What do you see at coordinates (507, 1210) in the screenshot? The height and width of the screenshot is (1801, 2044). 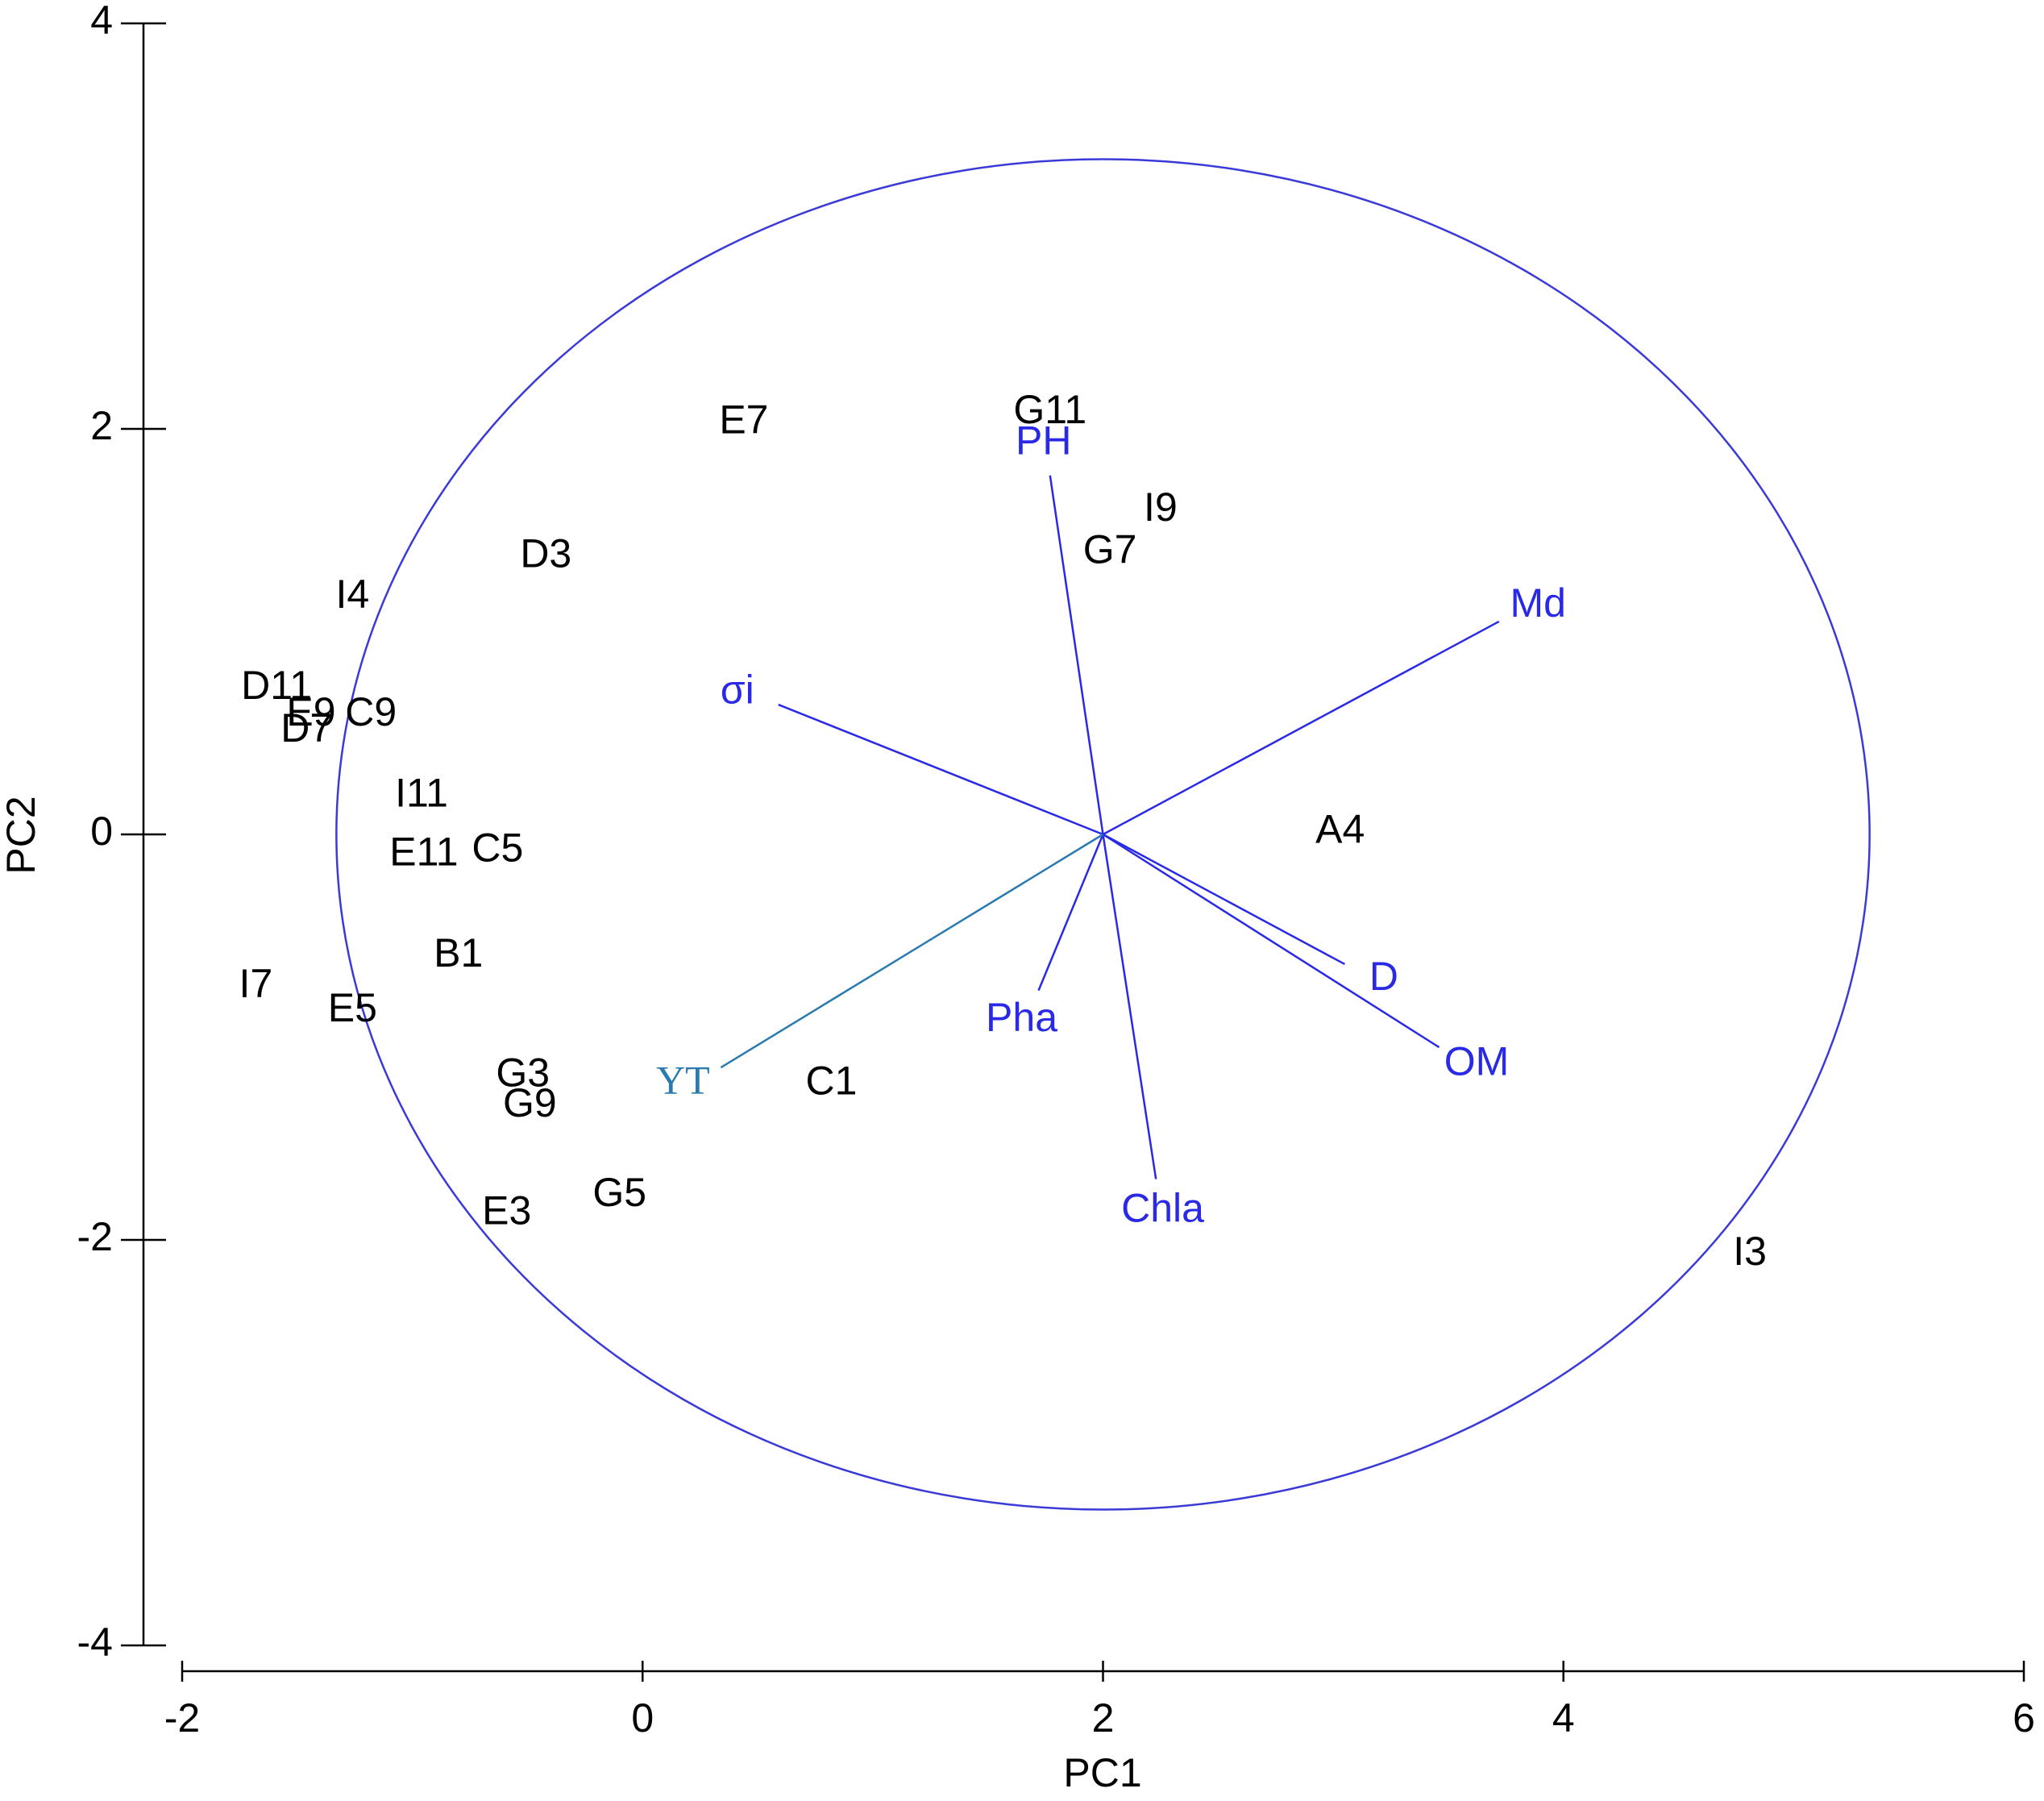 I see `sample-label: E3` at bounding box center [507, 1210].